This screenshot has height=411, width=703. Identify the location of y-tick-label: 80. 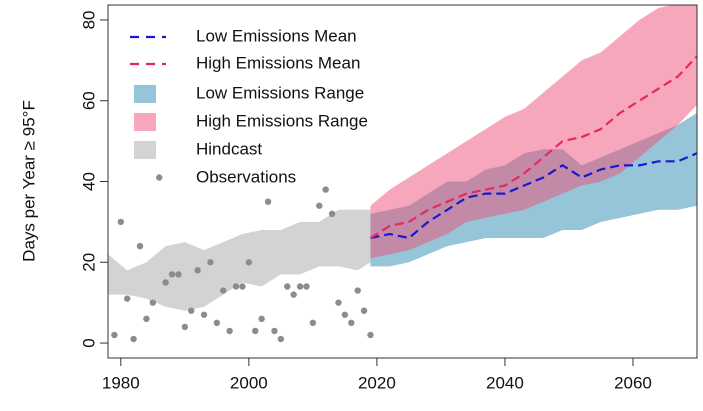
(88, 19).